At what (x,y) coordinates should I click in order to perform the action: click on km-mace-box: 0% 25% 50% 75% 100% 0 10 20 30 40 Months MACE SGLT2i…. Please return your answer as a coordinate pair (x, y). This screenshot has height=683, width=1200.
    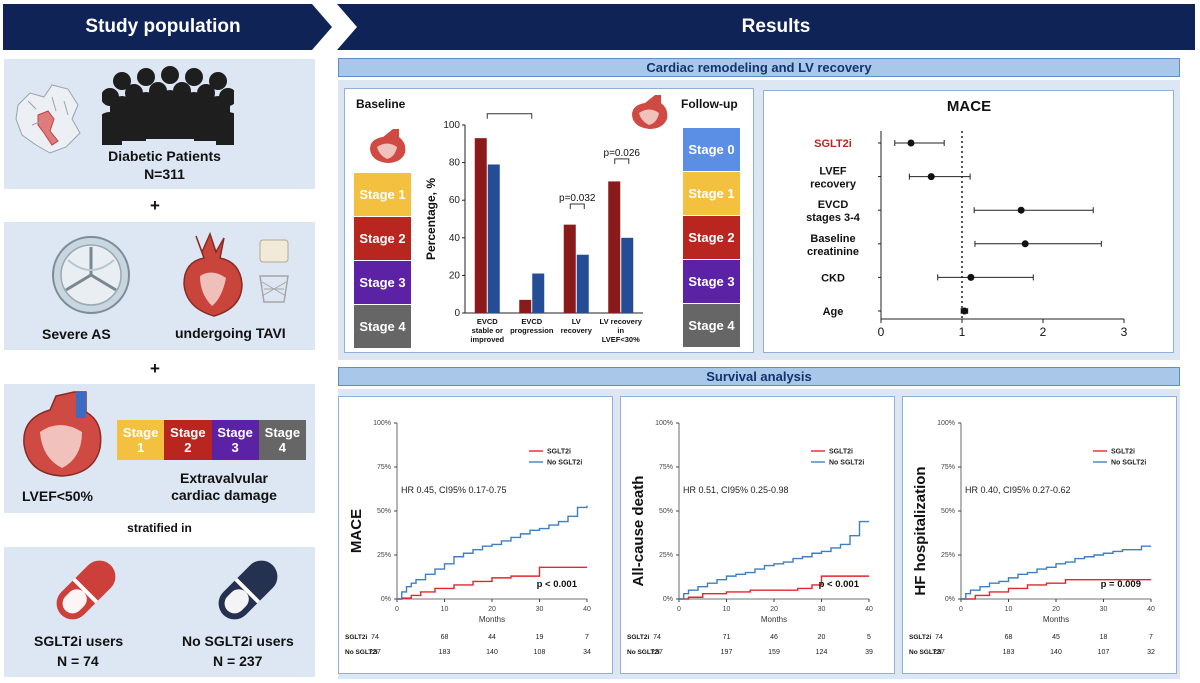
    Looking at the image, I should click on (475, 535).